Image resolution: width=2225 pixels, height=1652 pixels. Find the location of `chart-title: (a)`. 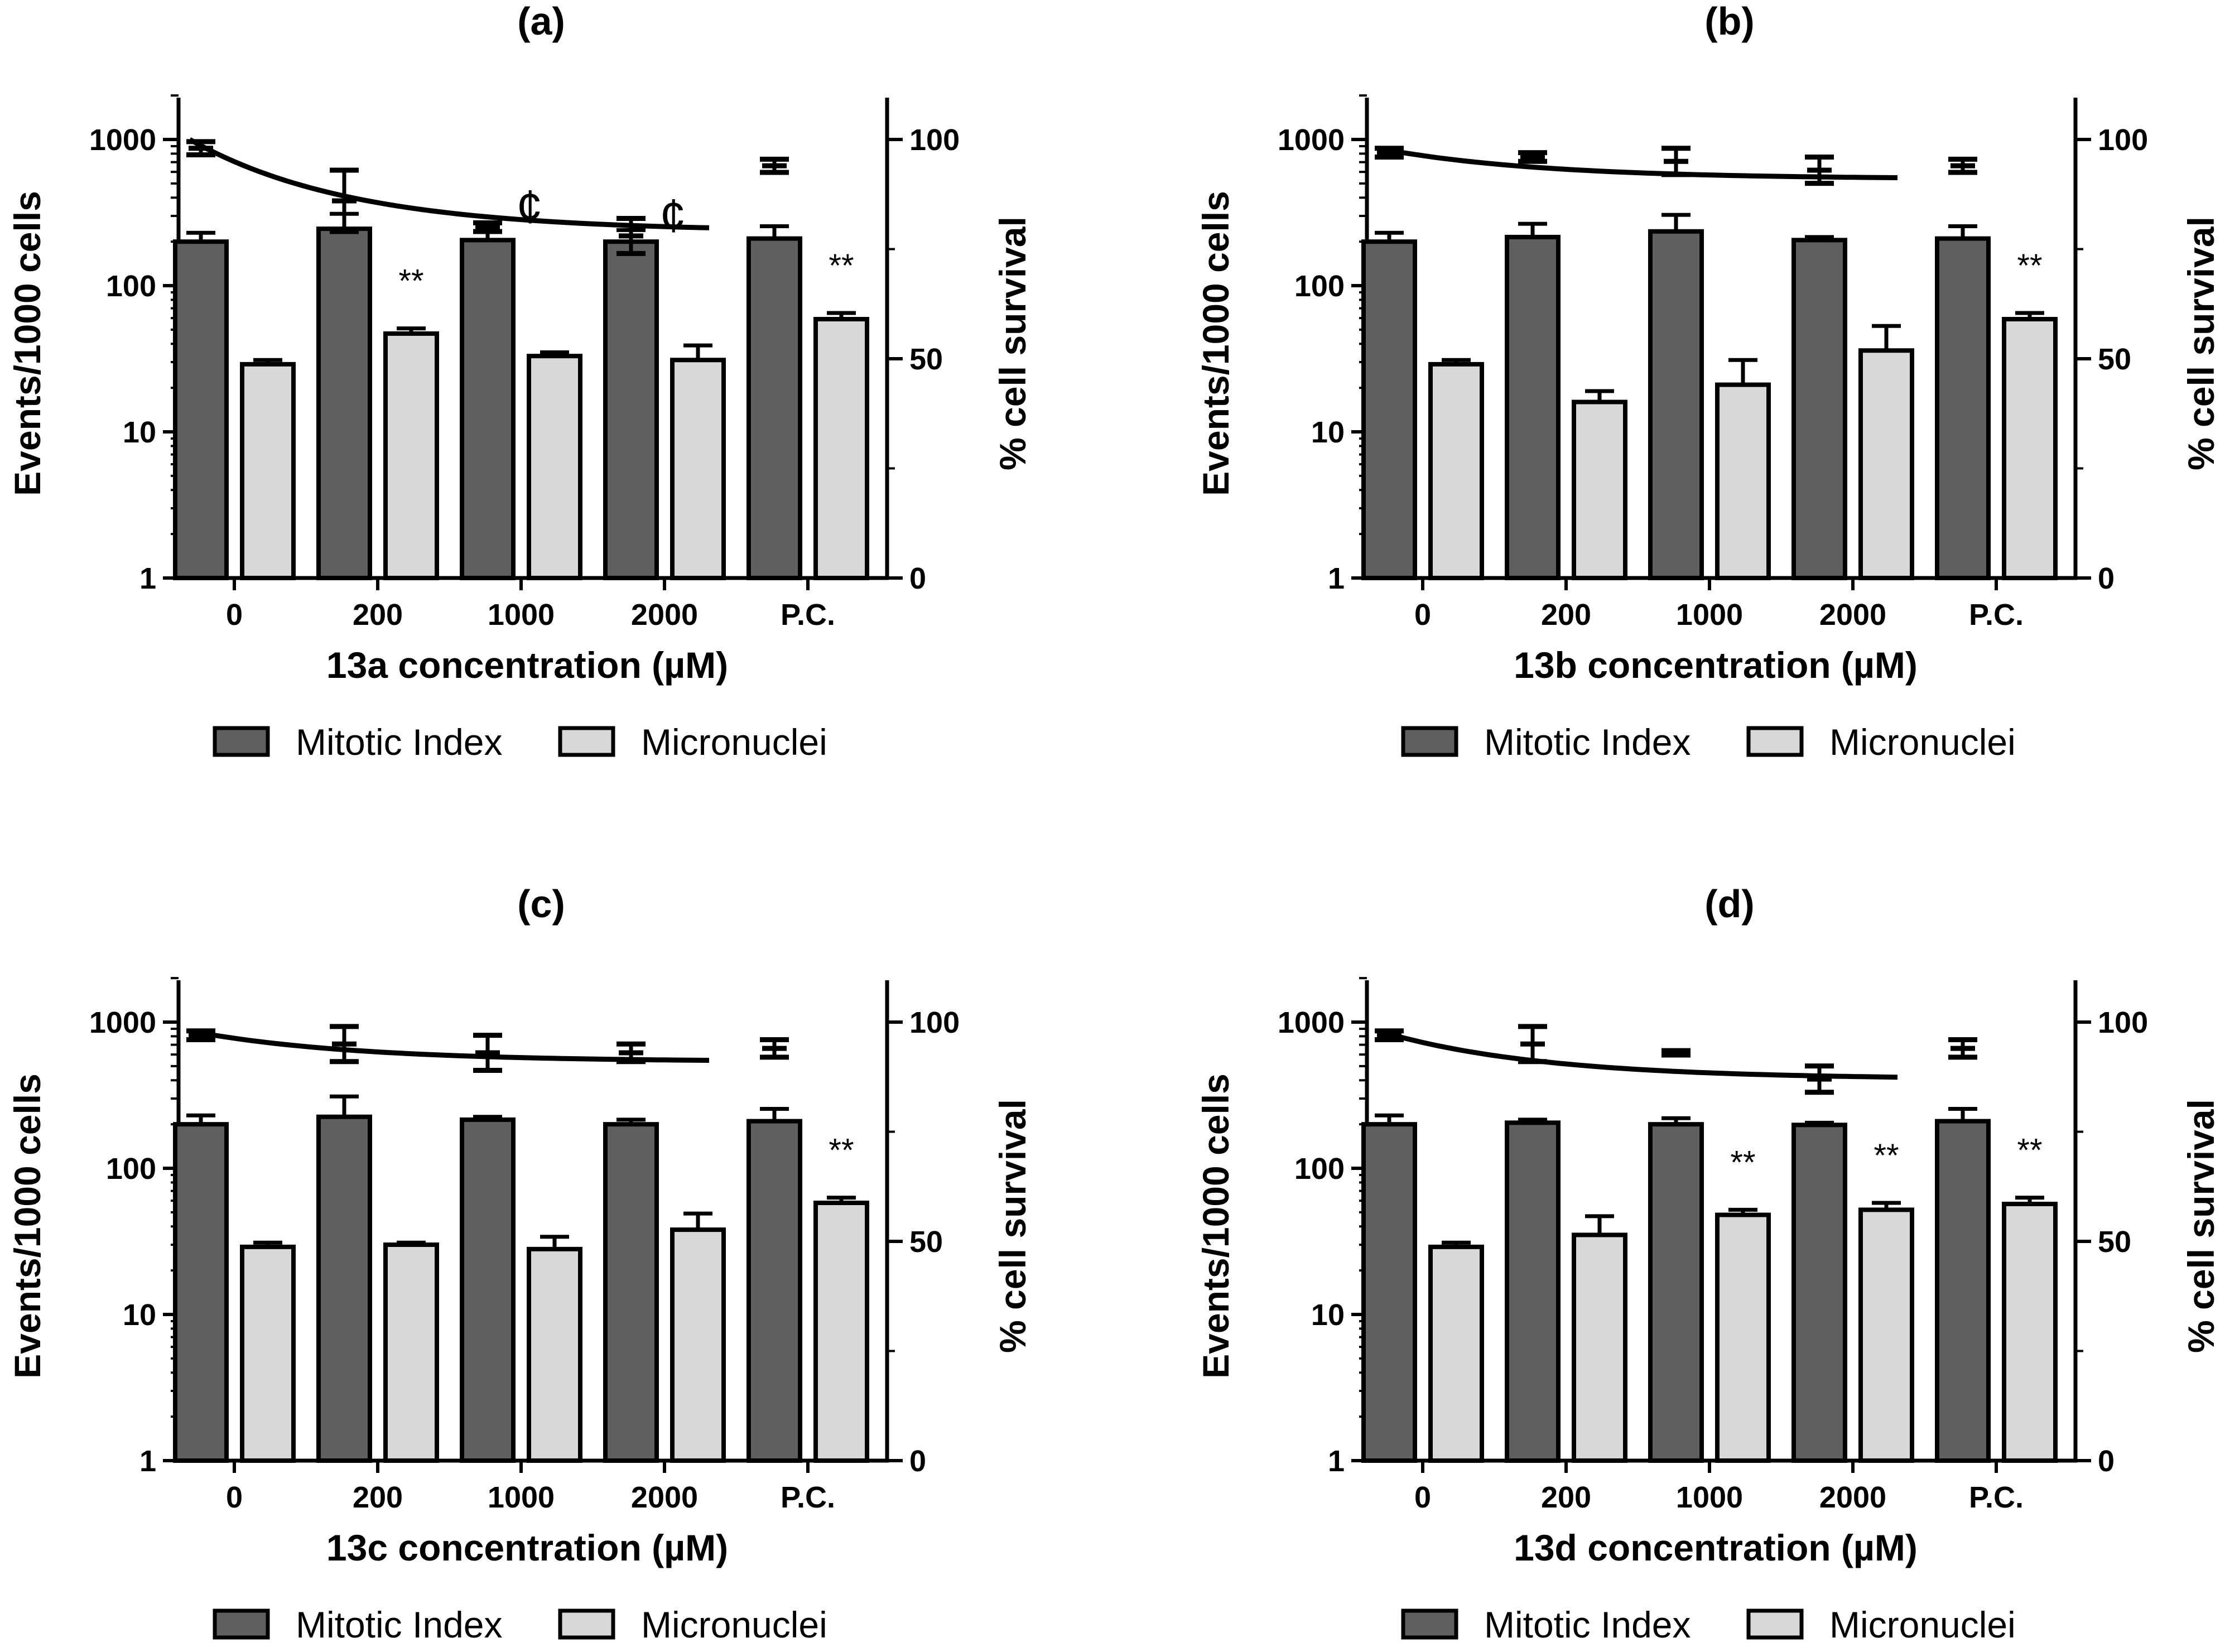

chart-title: (a) is located at coordinates (541, 22).